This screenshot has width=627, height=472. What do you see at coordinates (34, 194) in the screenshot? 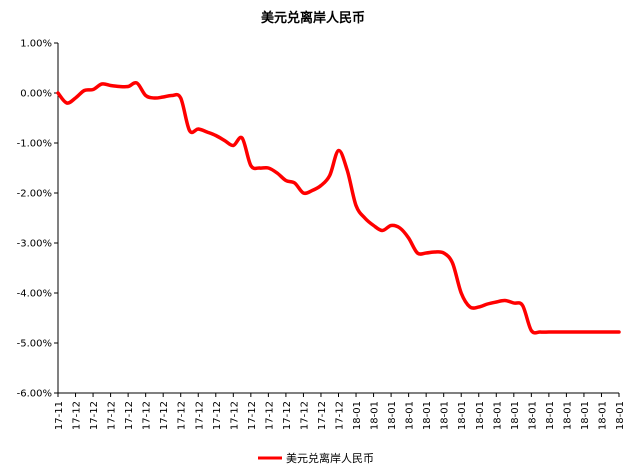
I see `y-tick-label: -2.00%` at bounding box center [34, 194].